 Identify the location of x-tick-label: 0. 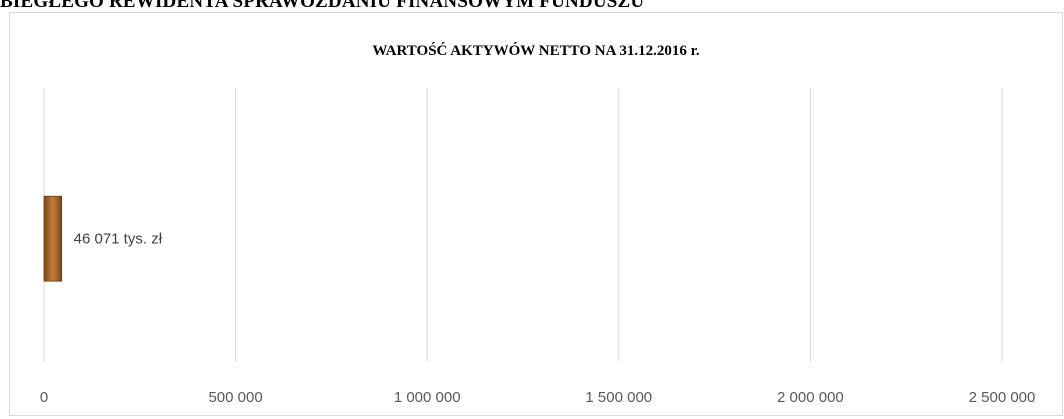
(44, 397).